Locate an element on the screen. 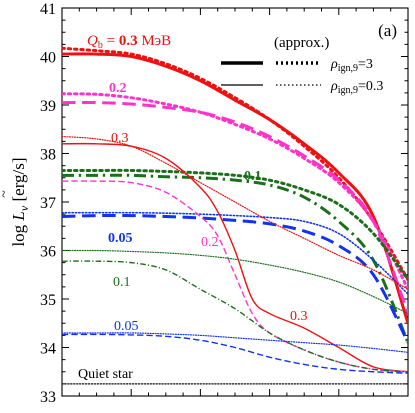  legend: (approx.) ρign,9=3 ρign,9=0.3 is located at coordinates (302, 65).